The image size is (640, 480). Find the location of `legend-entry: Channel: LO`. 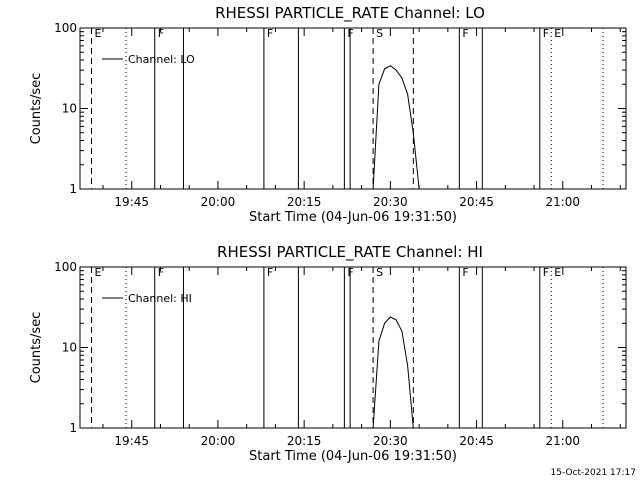

legend-entry: Channel: LO is located at coordinates (161, 59).